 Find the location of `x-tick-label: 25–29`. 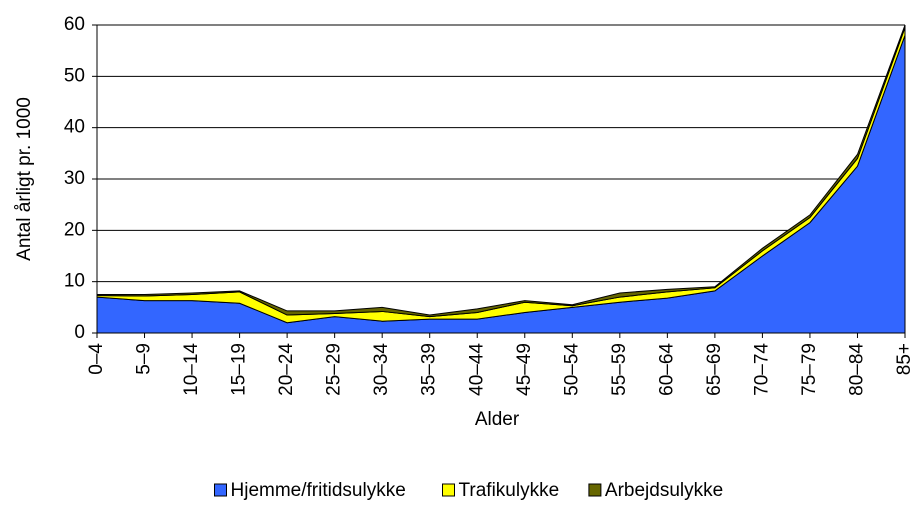

x-tick-label: 25–29 is located at coordinates (334, 369).